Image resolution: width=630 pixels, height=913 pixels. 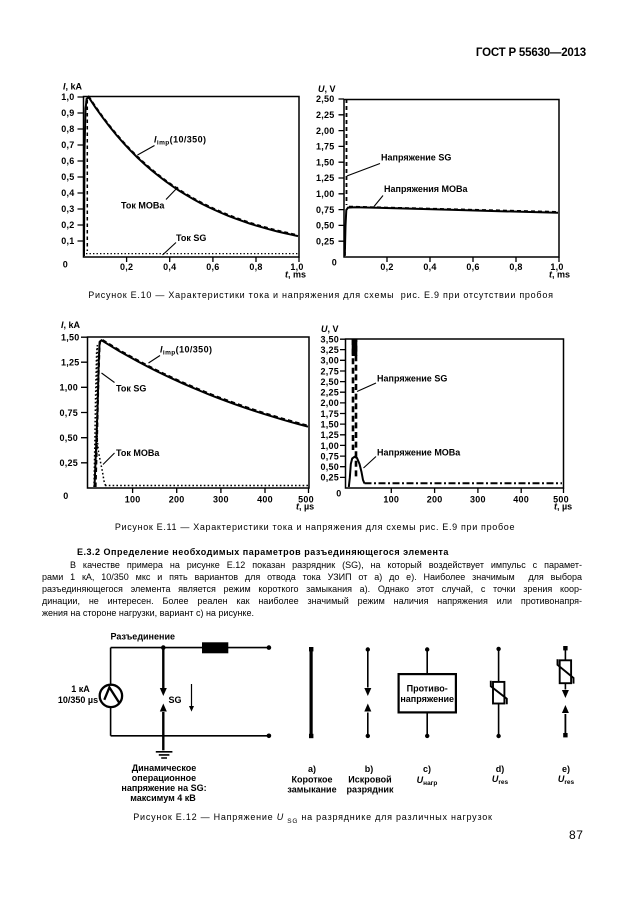 What do you see at coordinates (163, 798) in the screenshot?
I see `svg-text: максимум 4 кВ` at bounding box center [163, 798].